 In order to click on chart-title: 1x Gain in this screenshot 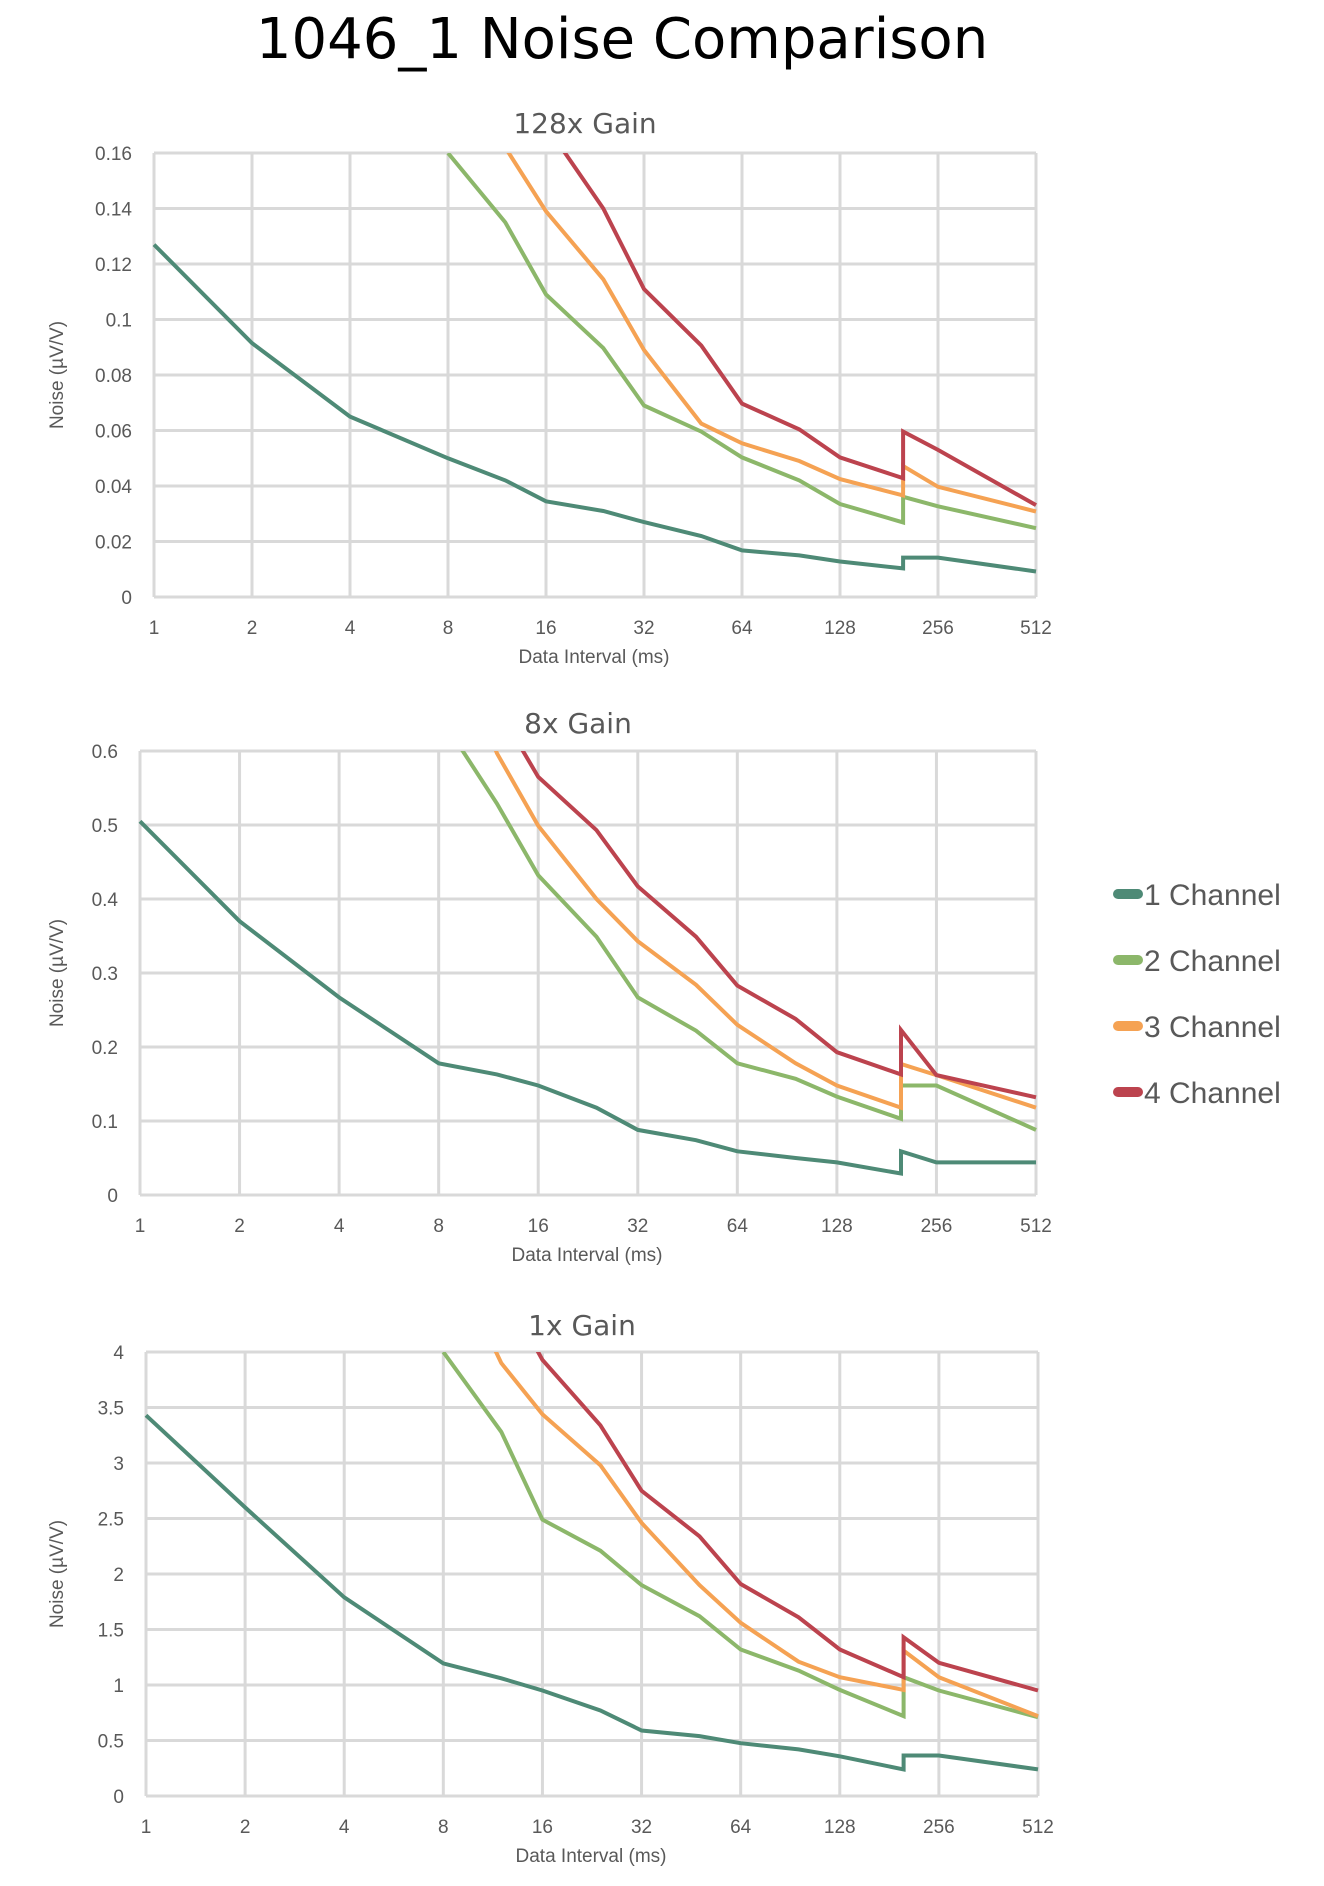, I will do `click(582, 1325)`.